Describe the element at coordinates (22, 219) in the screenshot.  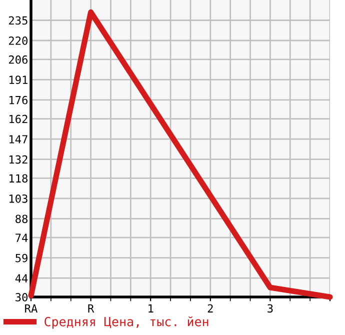
I see `y-tick-label: 88` at that location.